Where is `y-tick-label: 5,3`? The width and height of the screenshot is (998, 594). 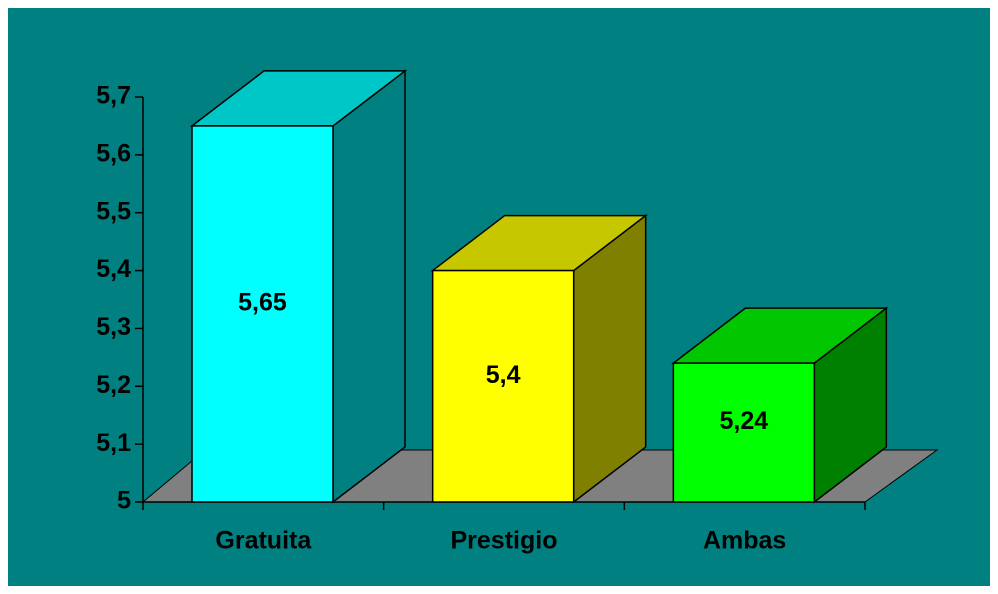
y-tick-label: 5,3 is located at coordinates (113, 327).